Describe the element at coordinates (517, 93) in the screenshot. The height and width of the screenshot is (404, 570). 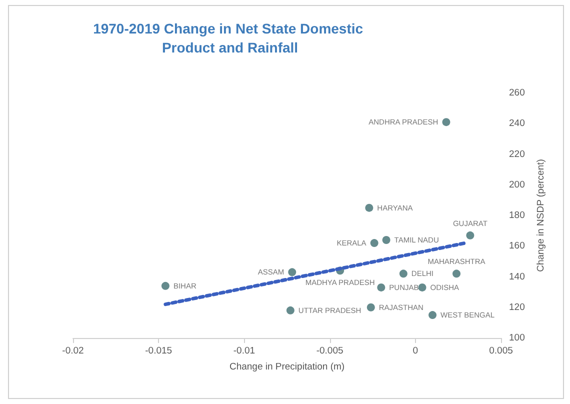
I see `y-tick-label: 260` at that location.